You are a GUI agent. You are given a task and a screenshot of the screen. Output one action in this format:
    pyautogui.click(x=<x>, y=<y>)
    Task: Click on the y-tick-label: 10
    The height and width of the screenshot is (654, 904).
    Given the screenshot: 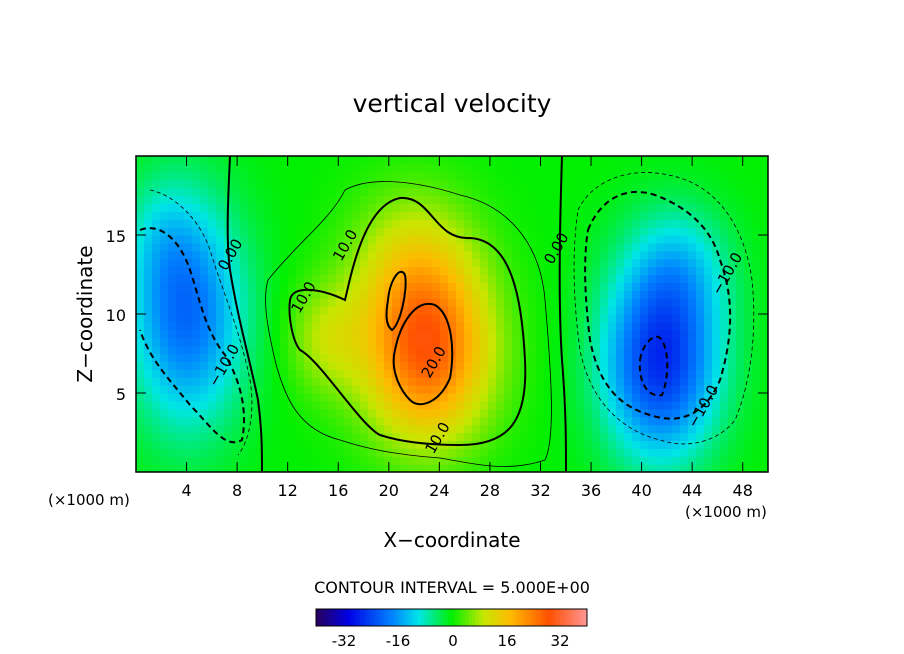 What is the action you would take?
    pyautogui.click(x=116, y=315)
    